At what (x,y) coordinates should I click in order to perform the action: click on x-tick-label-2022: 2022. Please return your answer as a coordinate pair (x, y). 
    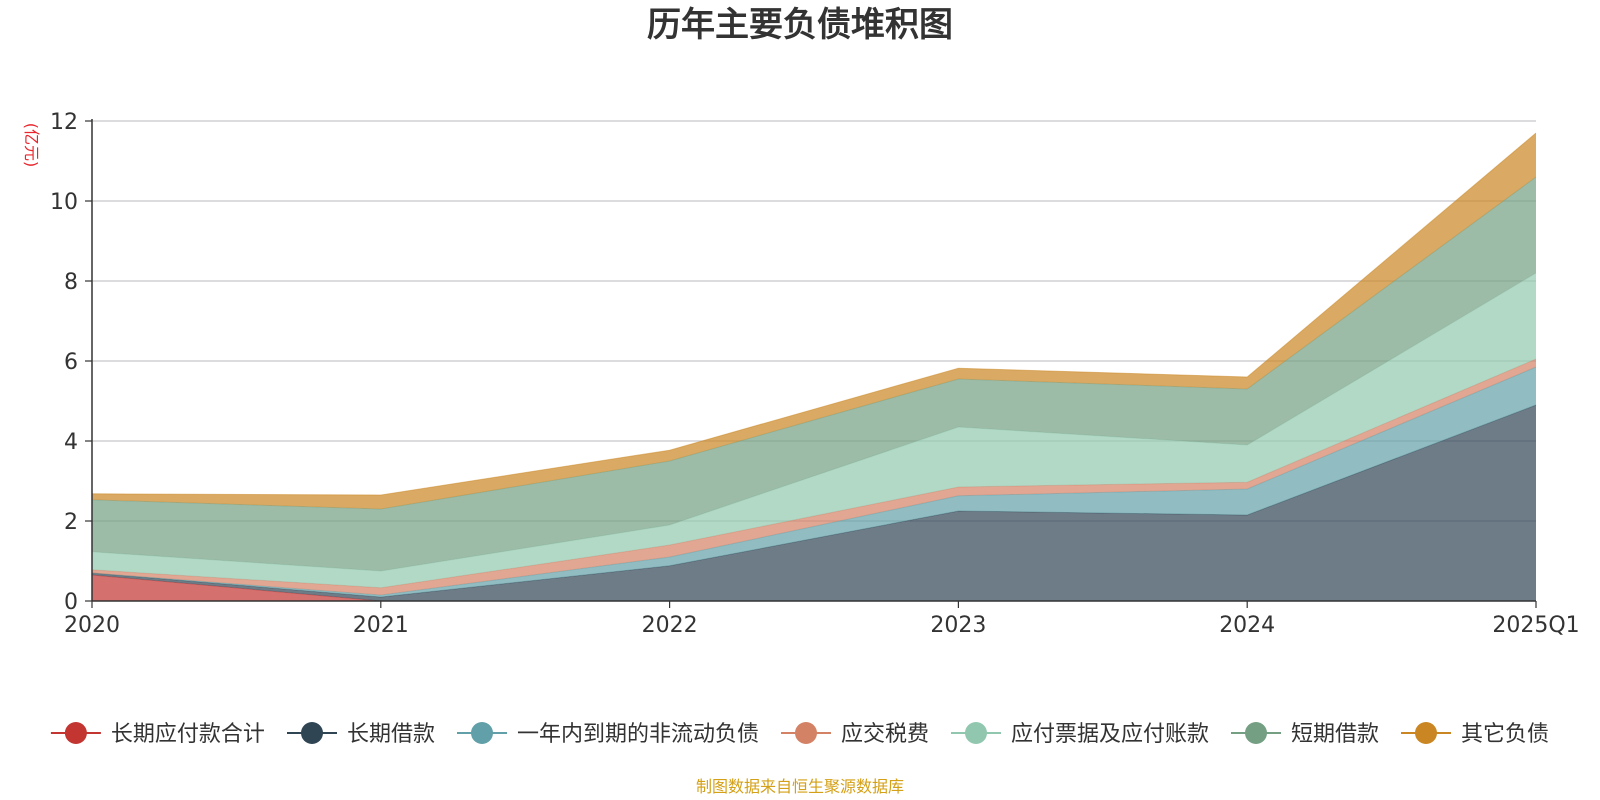
    Looking at the image, I should click on (670, 625).